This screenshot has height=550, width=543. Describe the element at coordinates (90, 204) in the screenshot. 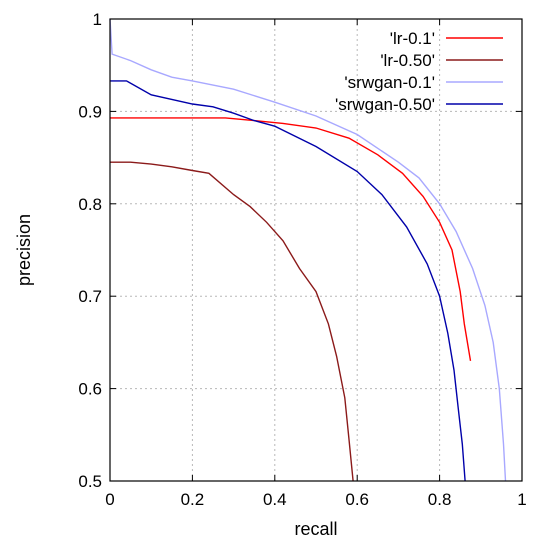

I see `y-tick-label: 0.8` at that location.